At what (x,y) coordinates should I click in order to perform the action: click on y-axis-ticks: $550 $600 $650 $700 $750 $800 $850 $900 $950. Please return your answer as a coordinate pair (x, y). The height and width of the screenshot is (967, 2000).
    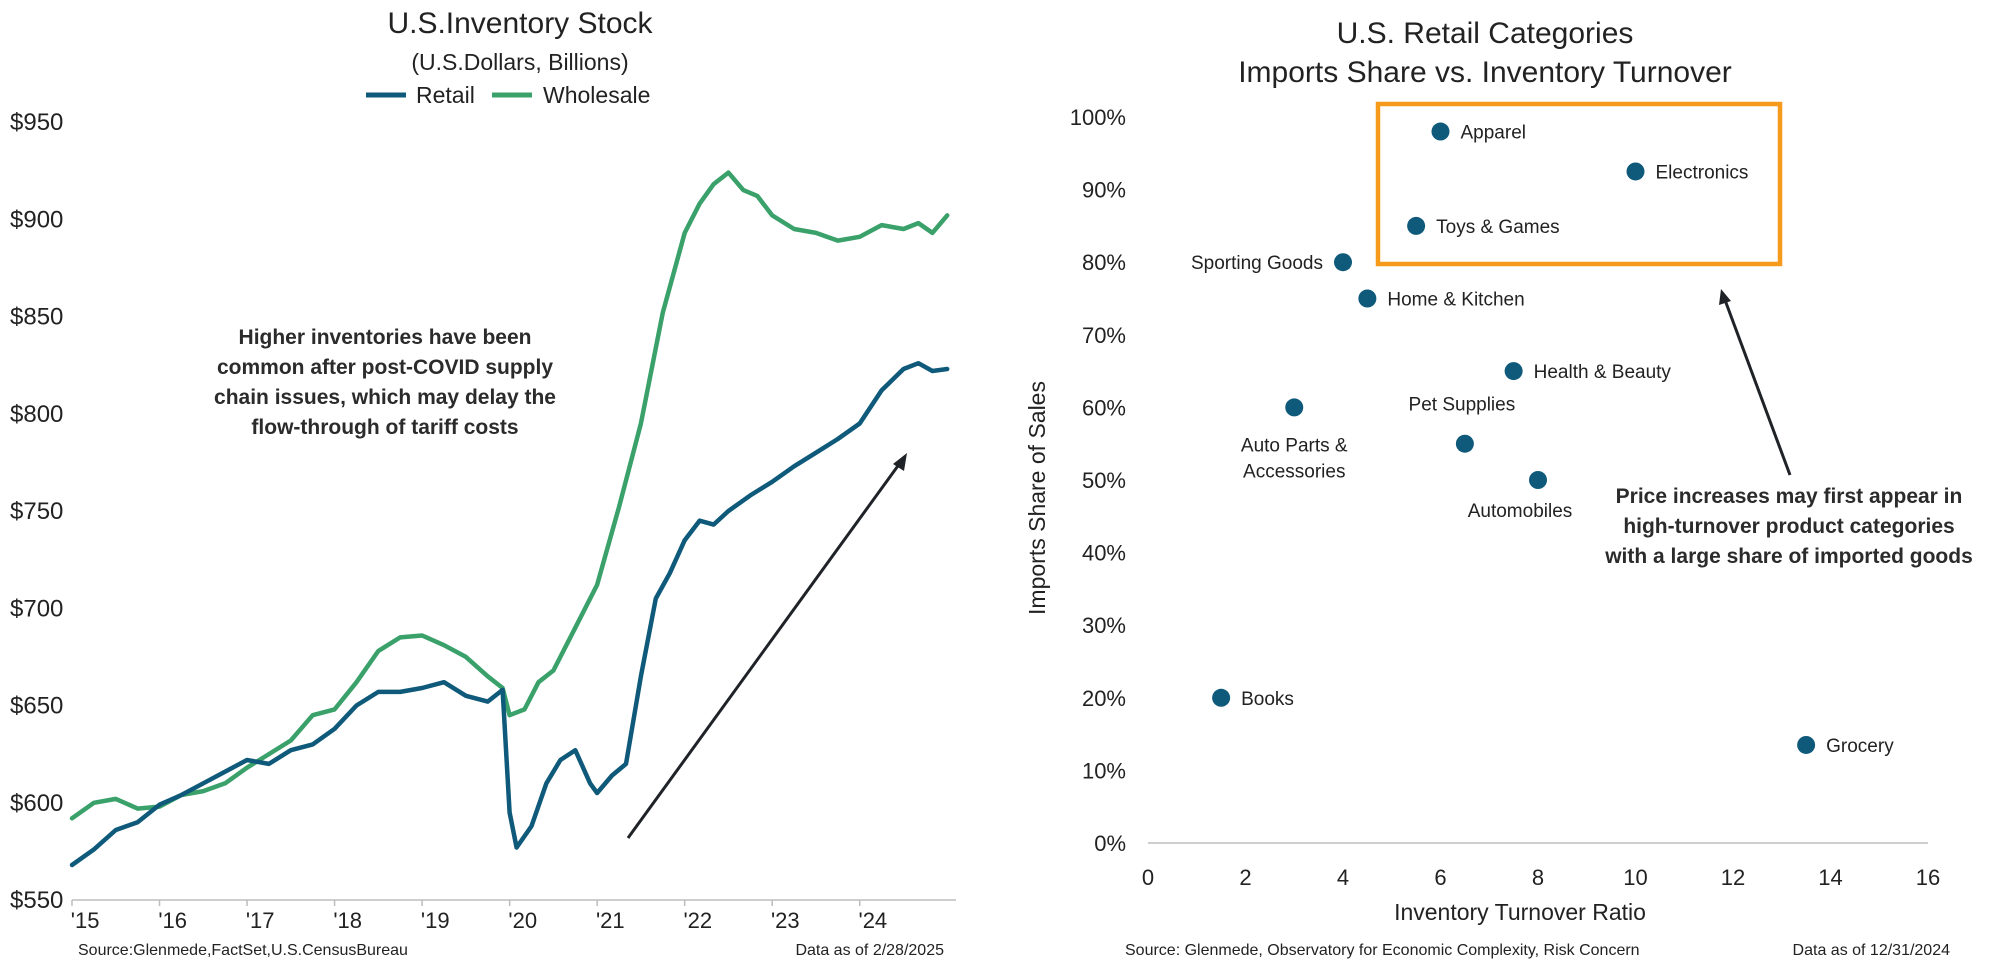
    Looking at the image, I should click on (36, 511).